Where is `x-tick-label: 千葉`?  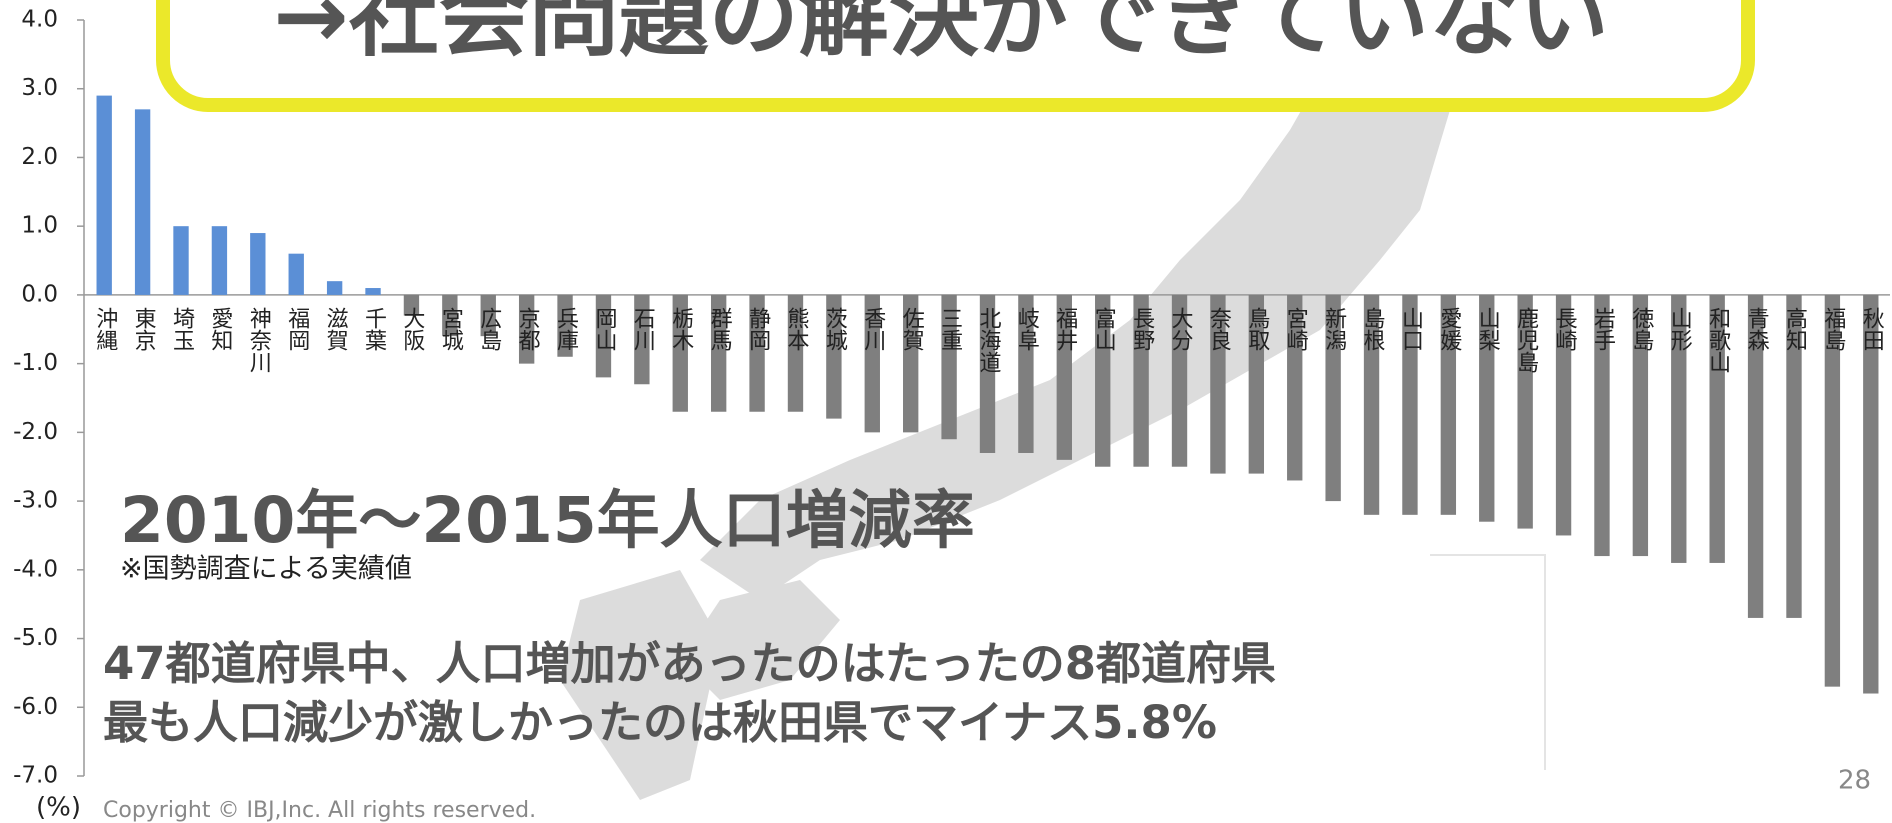
x-tick-label: 千葉 is located at coordinates (374, 329).